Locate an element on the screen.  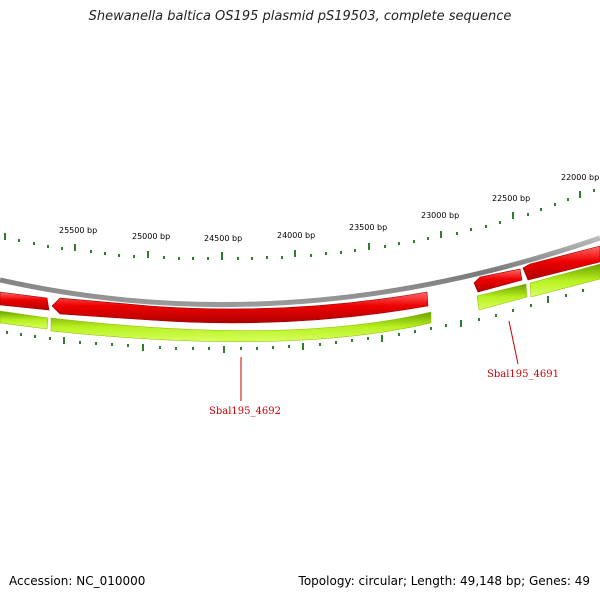
accession-text: Accession: NC_010000 is located at coordinates (77, 581).